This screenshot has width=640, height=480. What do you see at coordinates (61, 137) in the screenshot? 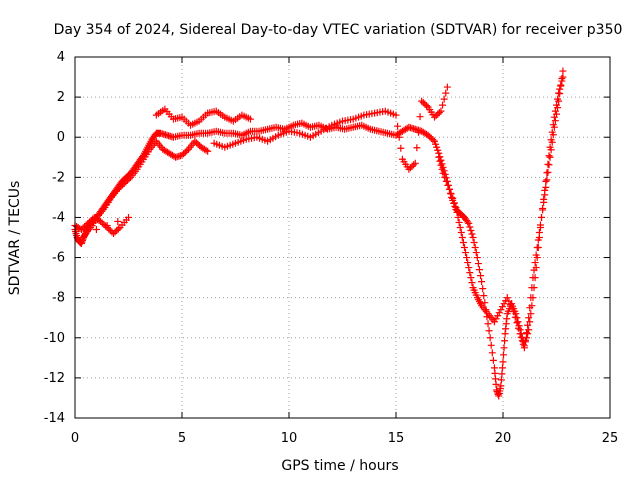
I see `y-tick-label: 0` at bounding box center [61, 137].